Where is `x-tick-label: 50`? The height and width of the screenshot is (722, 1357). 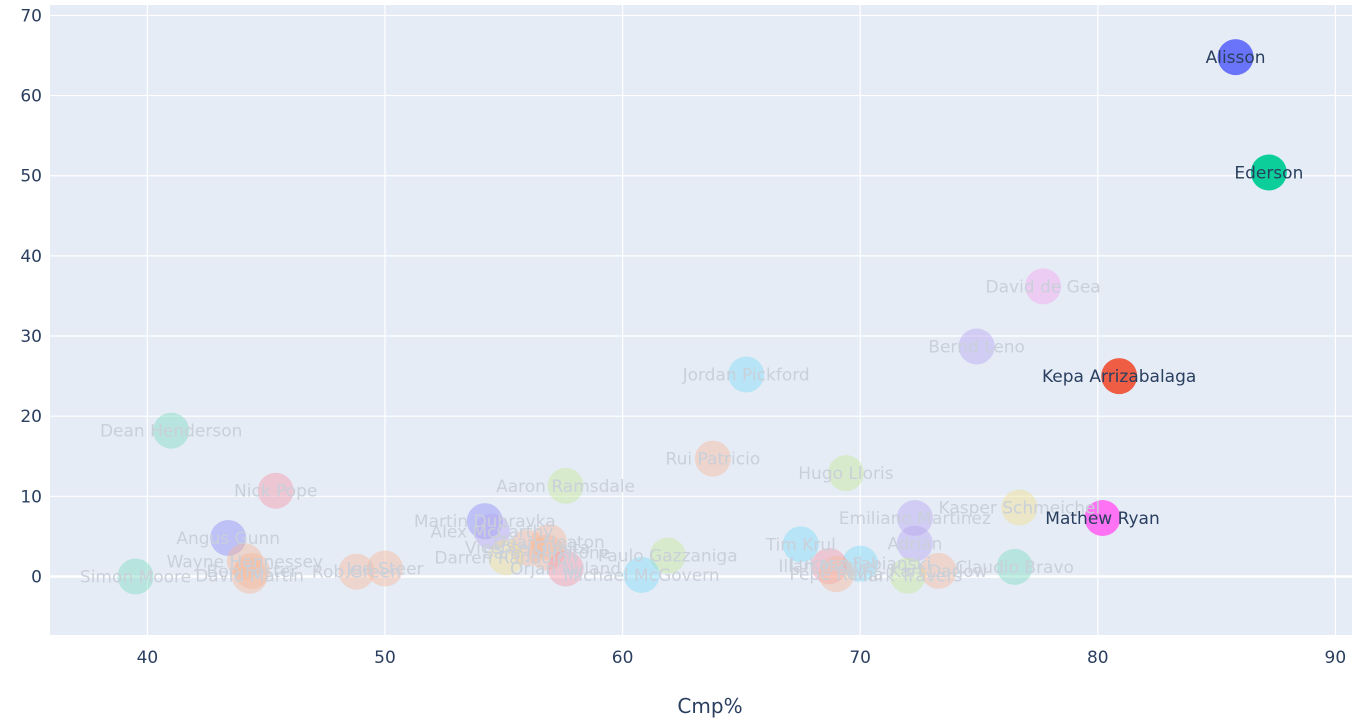
x-tick-label: 50 is located at coordinates (385, 658).